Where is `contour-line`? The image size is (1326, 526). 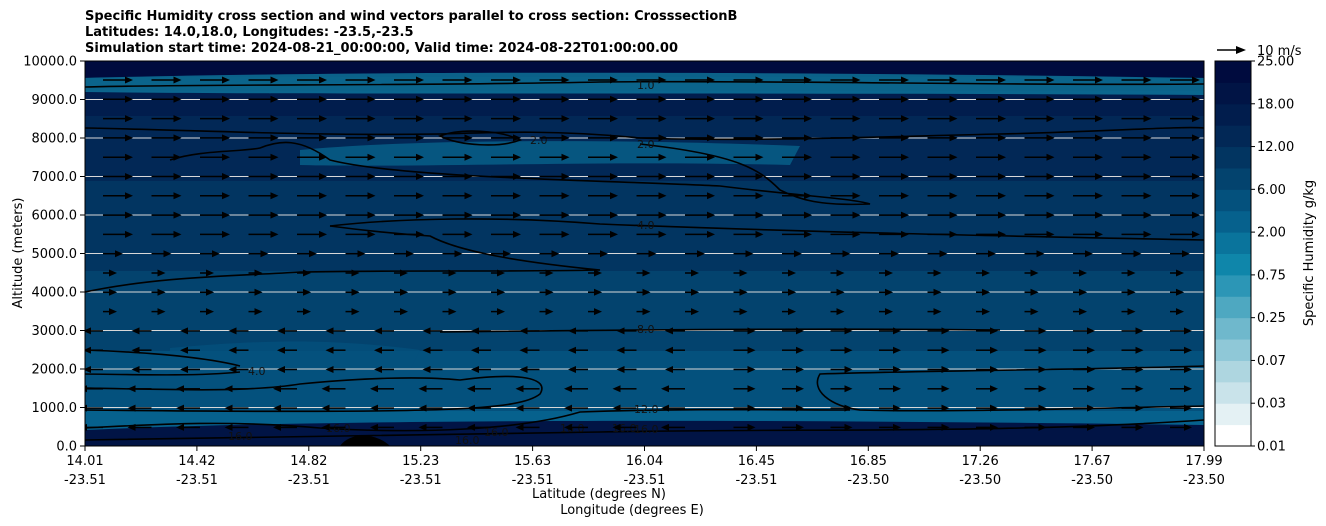 contour-line is located at coordinates (644, 430).